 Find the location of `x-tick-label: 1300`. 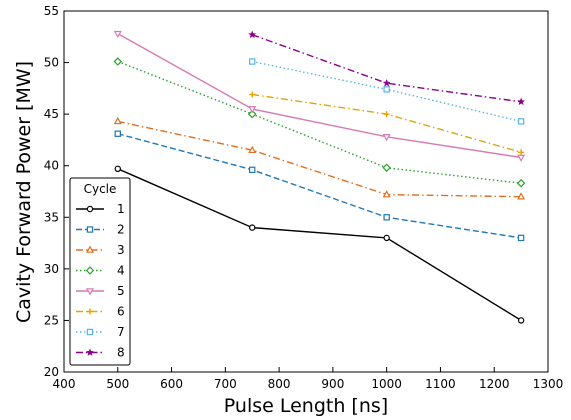

x-tick-label: 1300 is located at coordinates (548, 384).